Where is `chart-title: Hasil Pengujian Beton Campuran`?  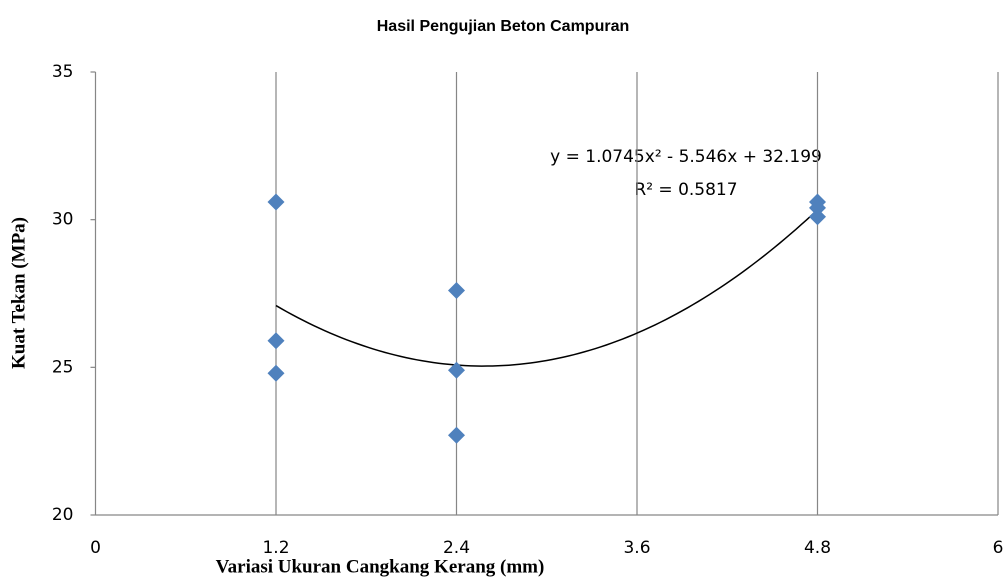
chart-title: Hasil Pengujian Beton Campuran is located at coordinates (503, 26).